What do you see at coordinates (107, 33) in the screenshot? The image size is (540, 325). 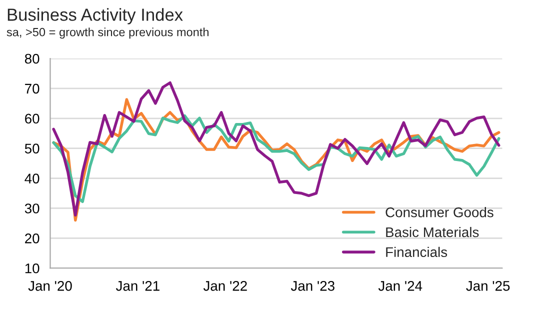 I see `chart-subtitle: sa, >50 = growth since previous month` at bounding box center [107, 33].